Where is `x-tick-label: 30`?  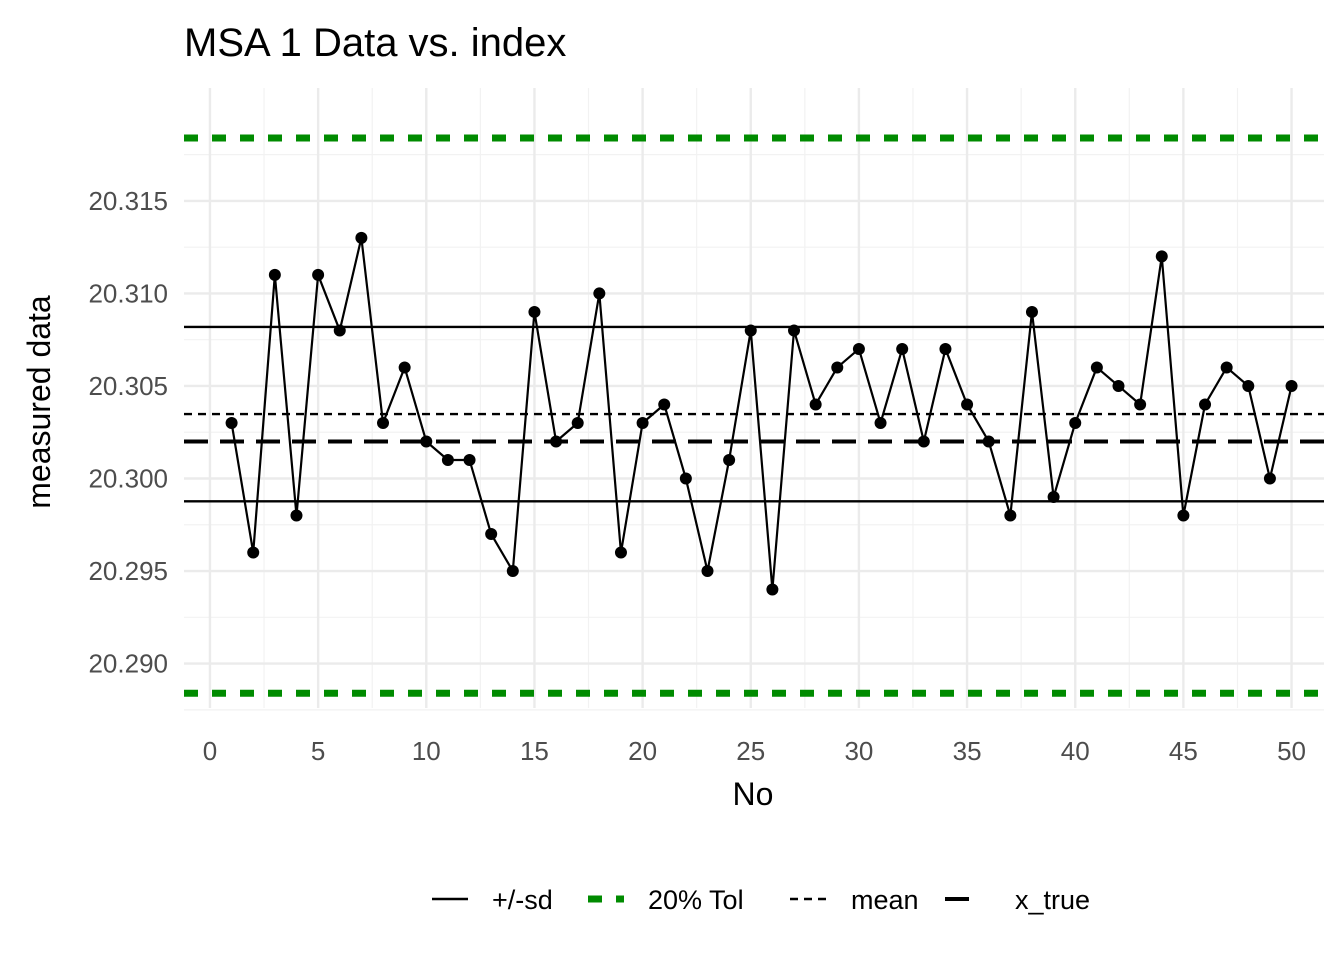 x-tick-label: 30 is located at coordinates (858, 751).